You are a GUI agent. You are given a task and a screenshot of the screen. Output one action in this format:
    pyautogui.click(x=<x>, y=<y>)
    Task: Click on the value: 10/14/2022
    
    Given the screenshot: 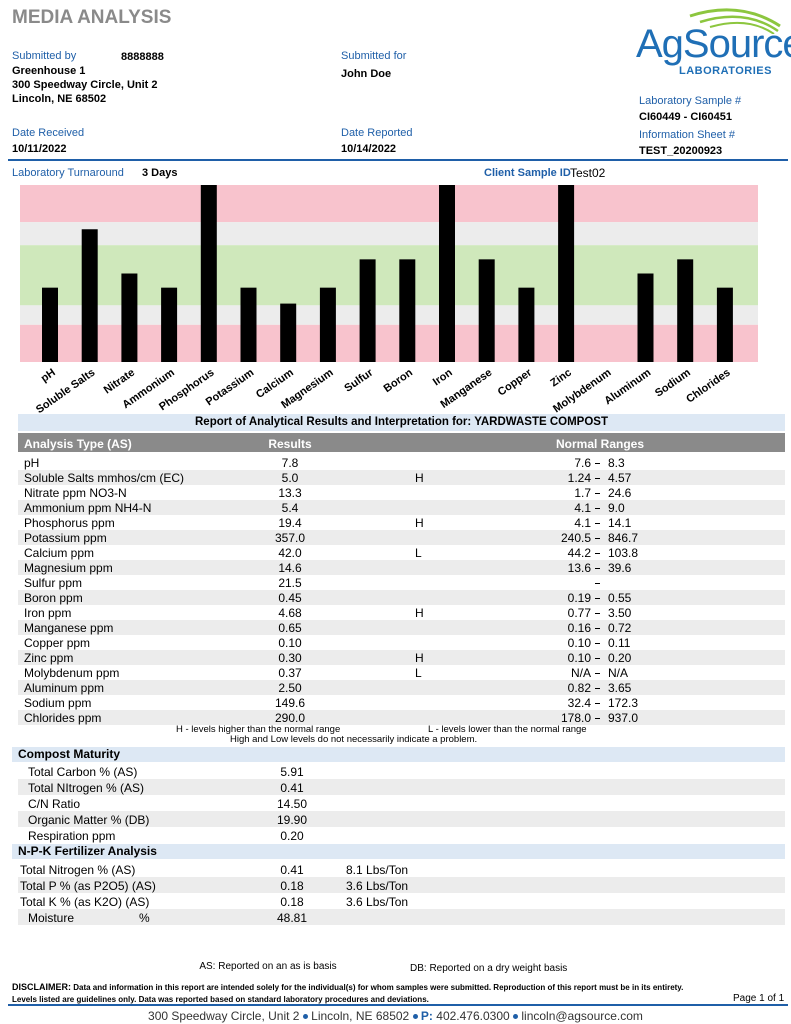 What is the action you would take?
    pyautogui.click(x=369, y=149)
    